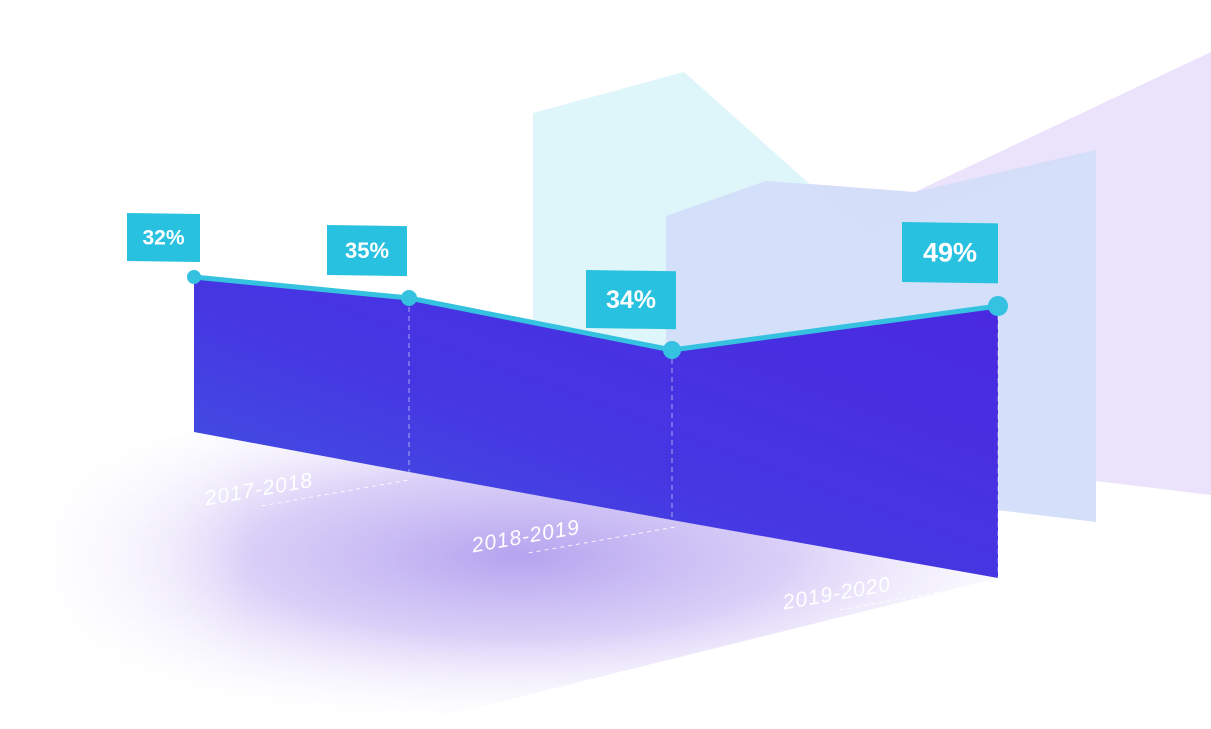 The image size is (1211, 729). I want to click on value-label: 35%, so click(367, 251).